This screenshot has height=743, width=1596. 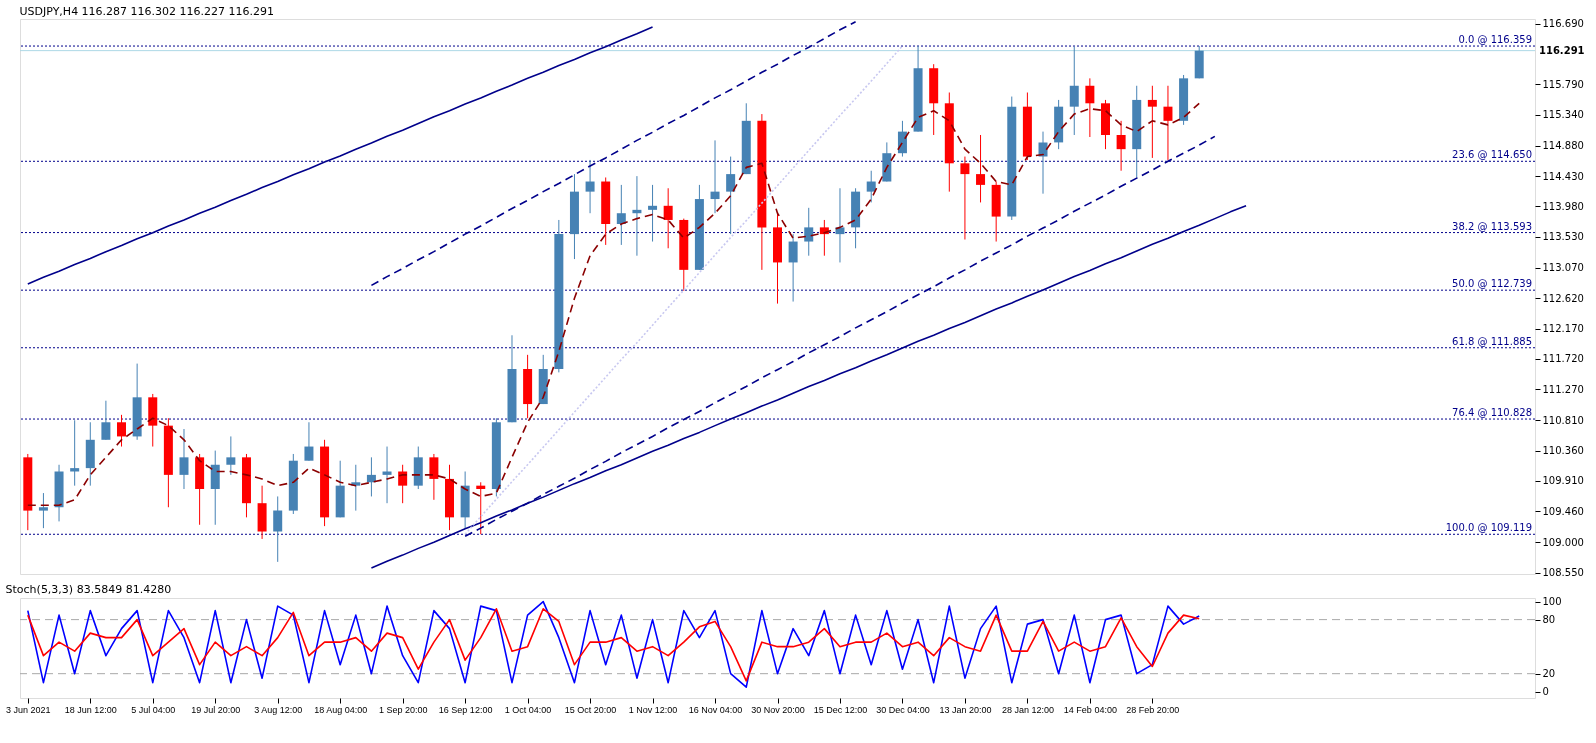 What do you see at coordinates (1488, 528) in the screenshot?
I see `ref-line-label: 100.0 @ 109.119` at bounding box center [1488, 528].